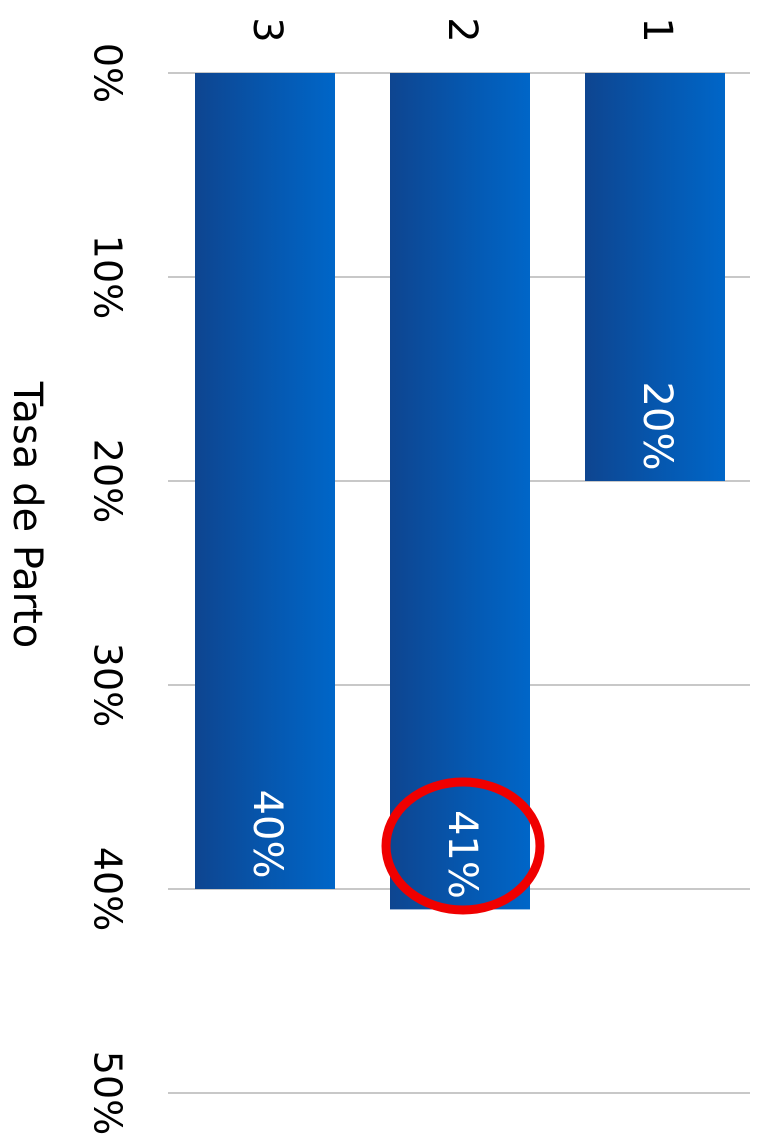  I want to click on y-tick-label: 10%, so click(108, 277).